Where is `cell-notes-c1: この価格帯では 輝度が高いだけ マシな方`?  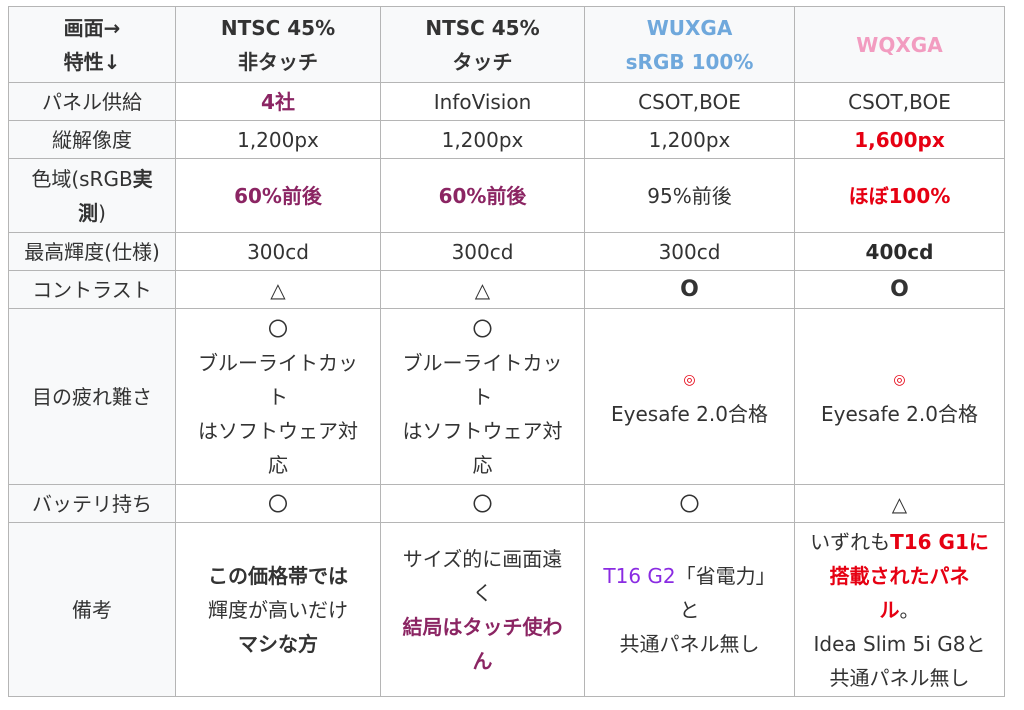 cell-notes-c1: この価格帯では 輝度が高いだけ マシな方 is located at coordinates (278, 609).